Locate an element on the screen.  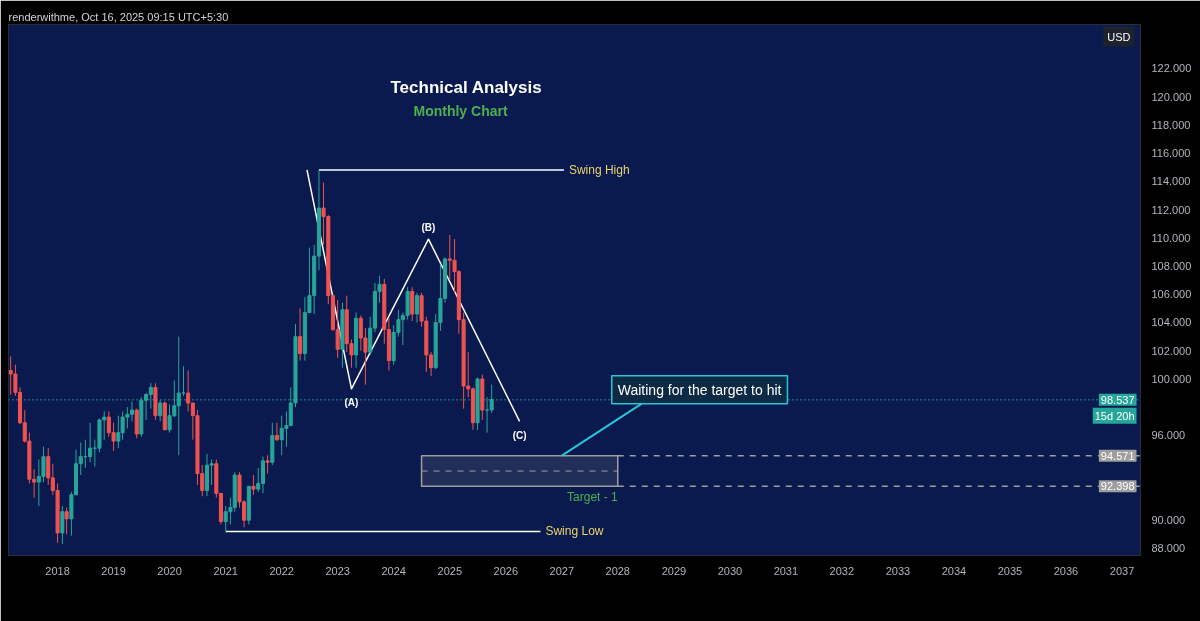
annotation: (B) is located at coordinates (428, 227).